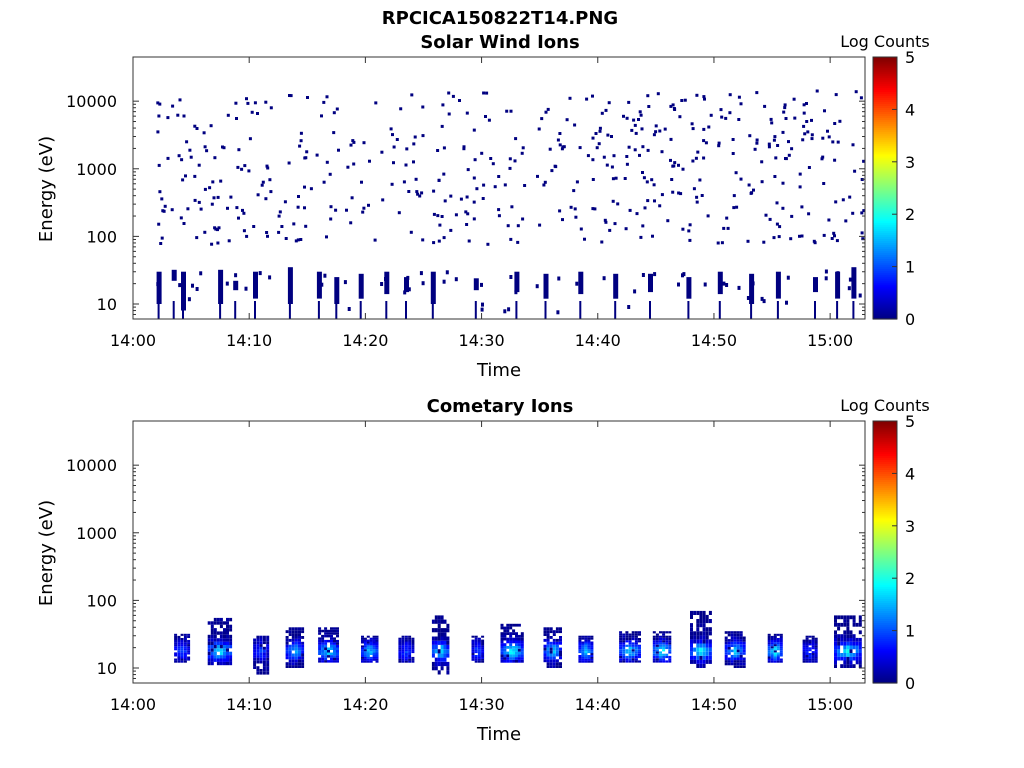 The height and width of the screenshot is (768, 1024). I want to click on count-column-low, so click(837, 310).